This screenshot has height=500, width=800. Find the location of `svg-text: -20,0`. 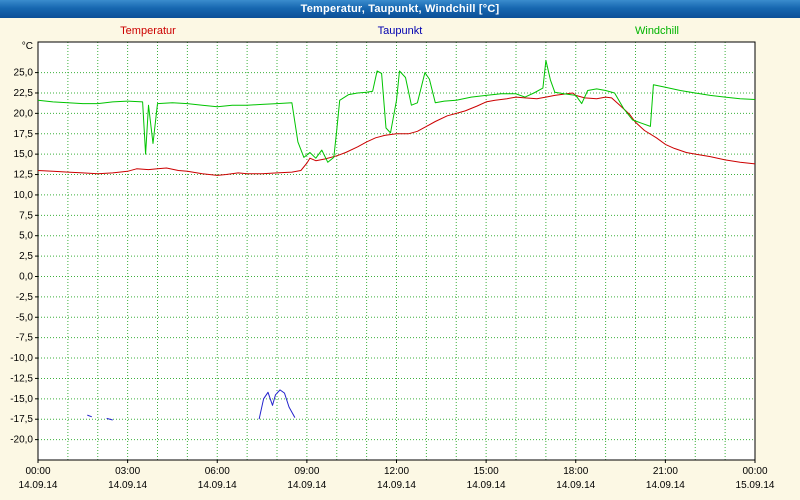

svg-text: -20,0 is located at coordinates (21, 440).